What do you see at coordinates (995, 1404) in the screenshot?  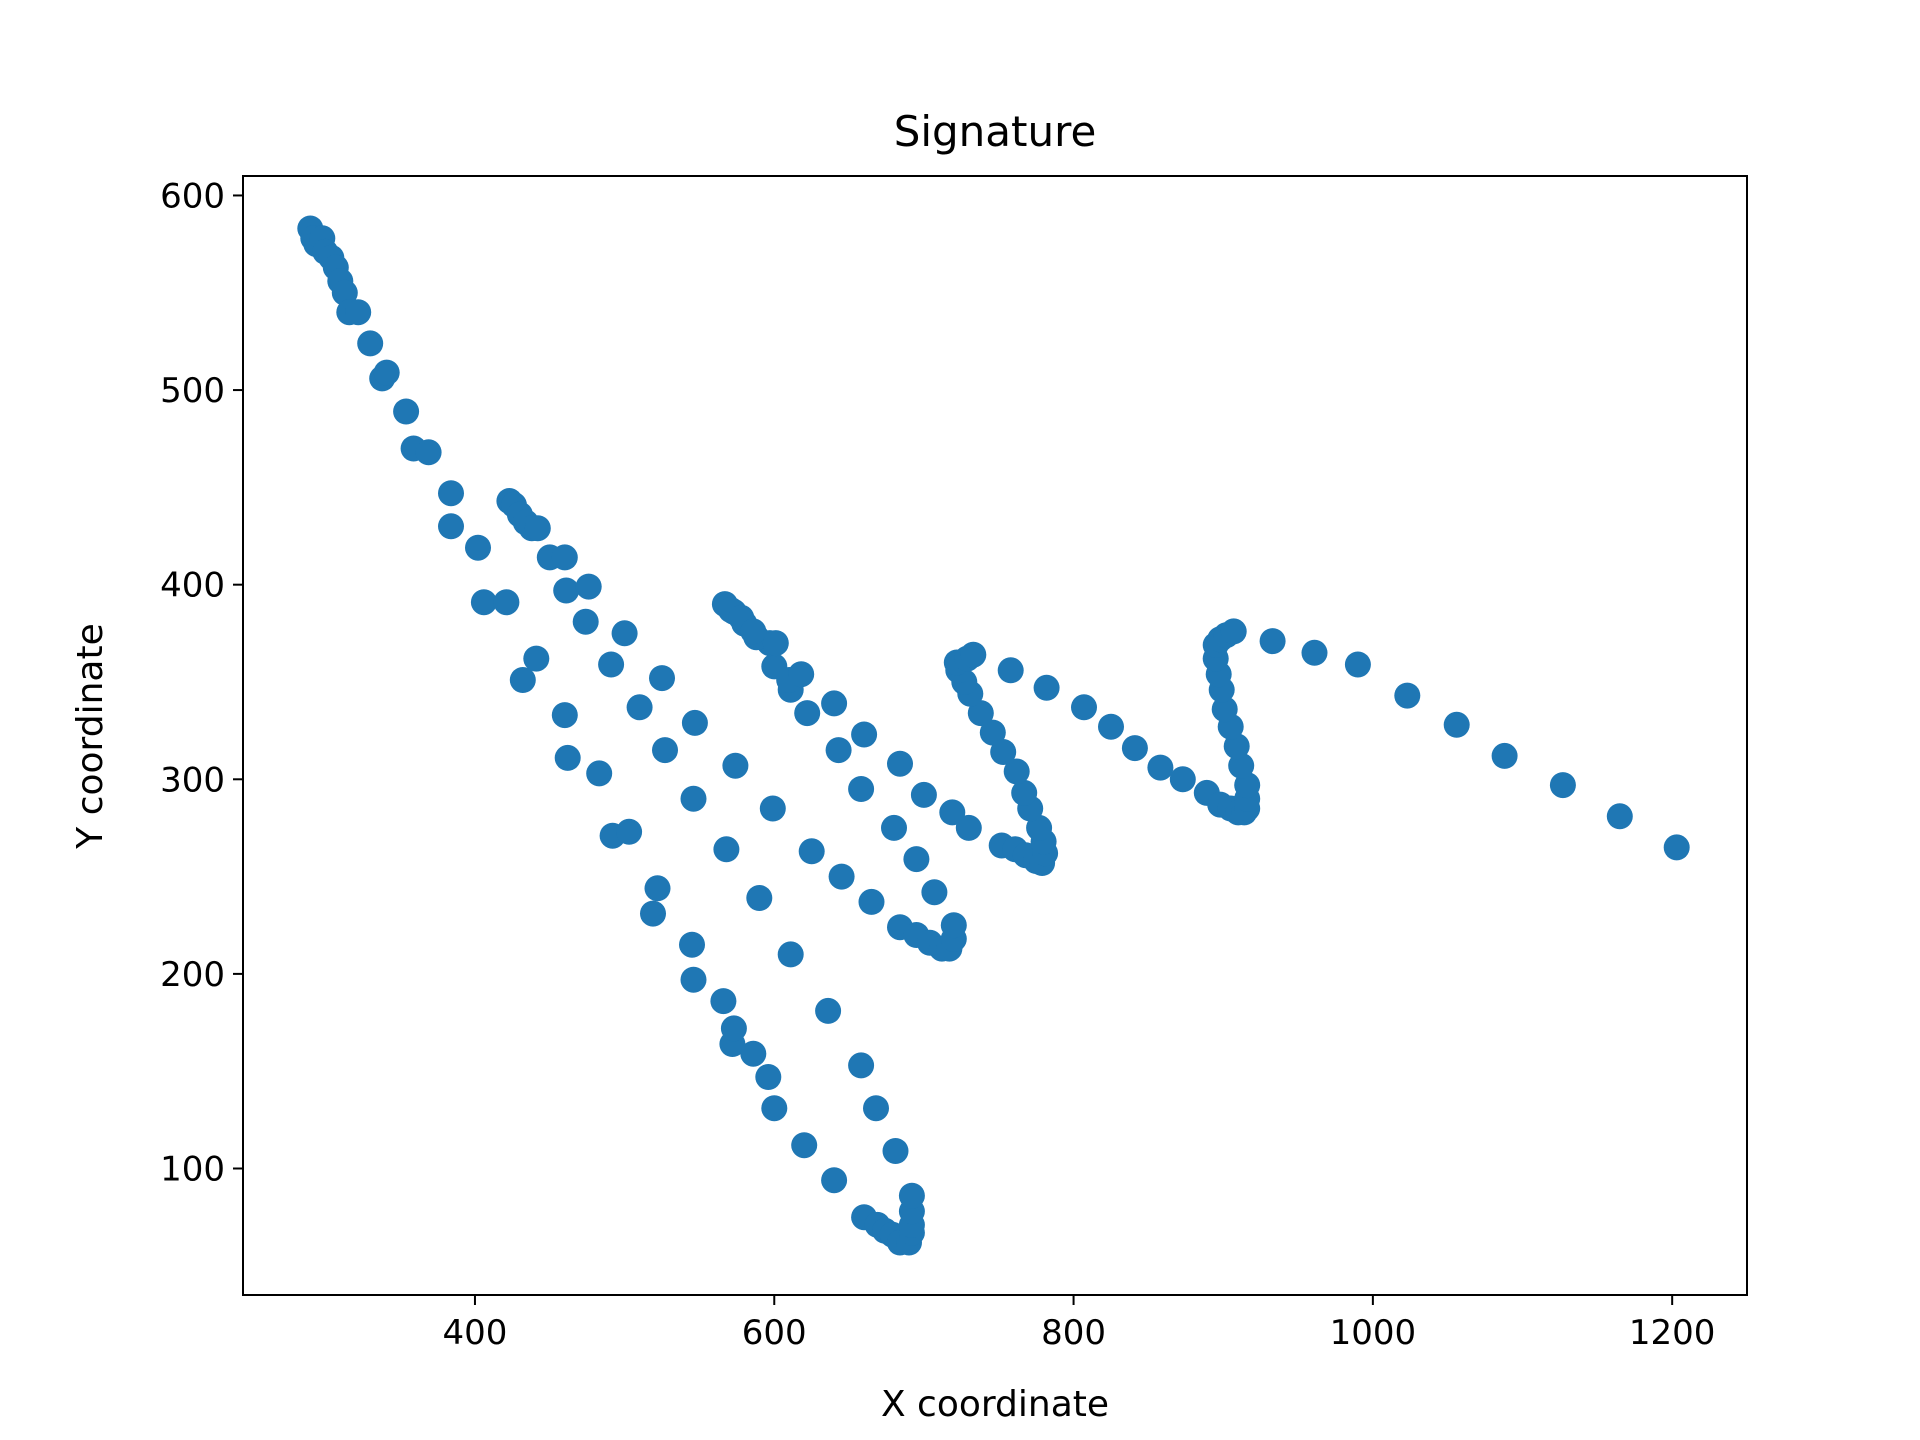 I see `x-axis-label: X coordinate` at bounding box center [995, 1404].